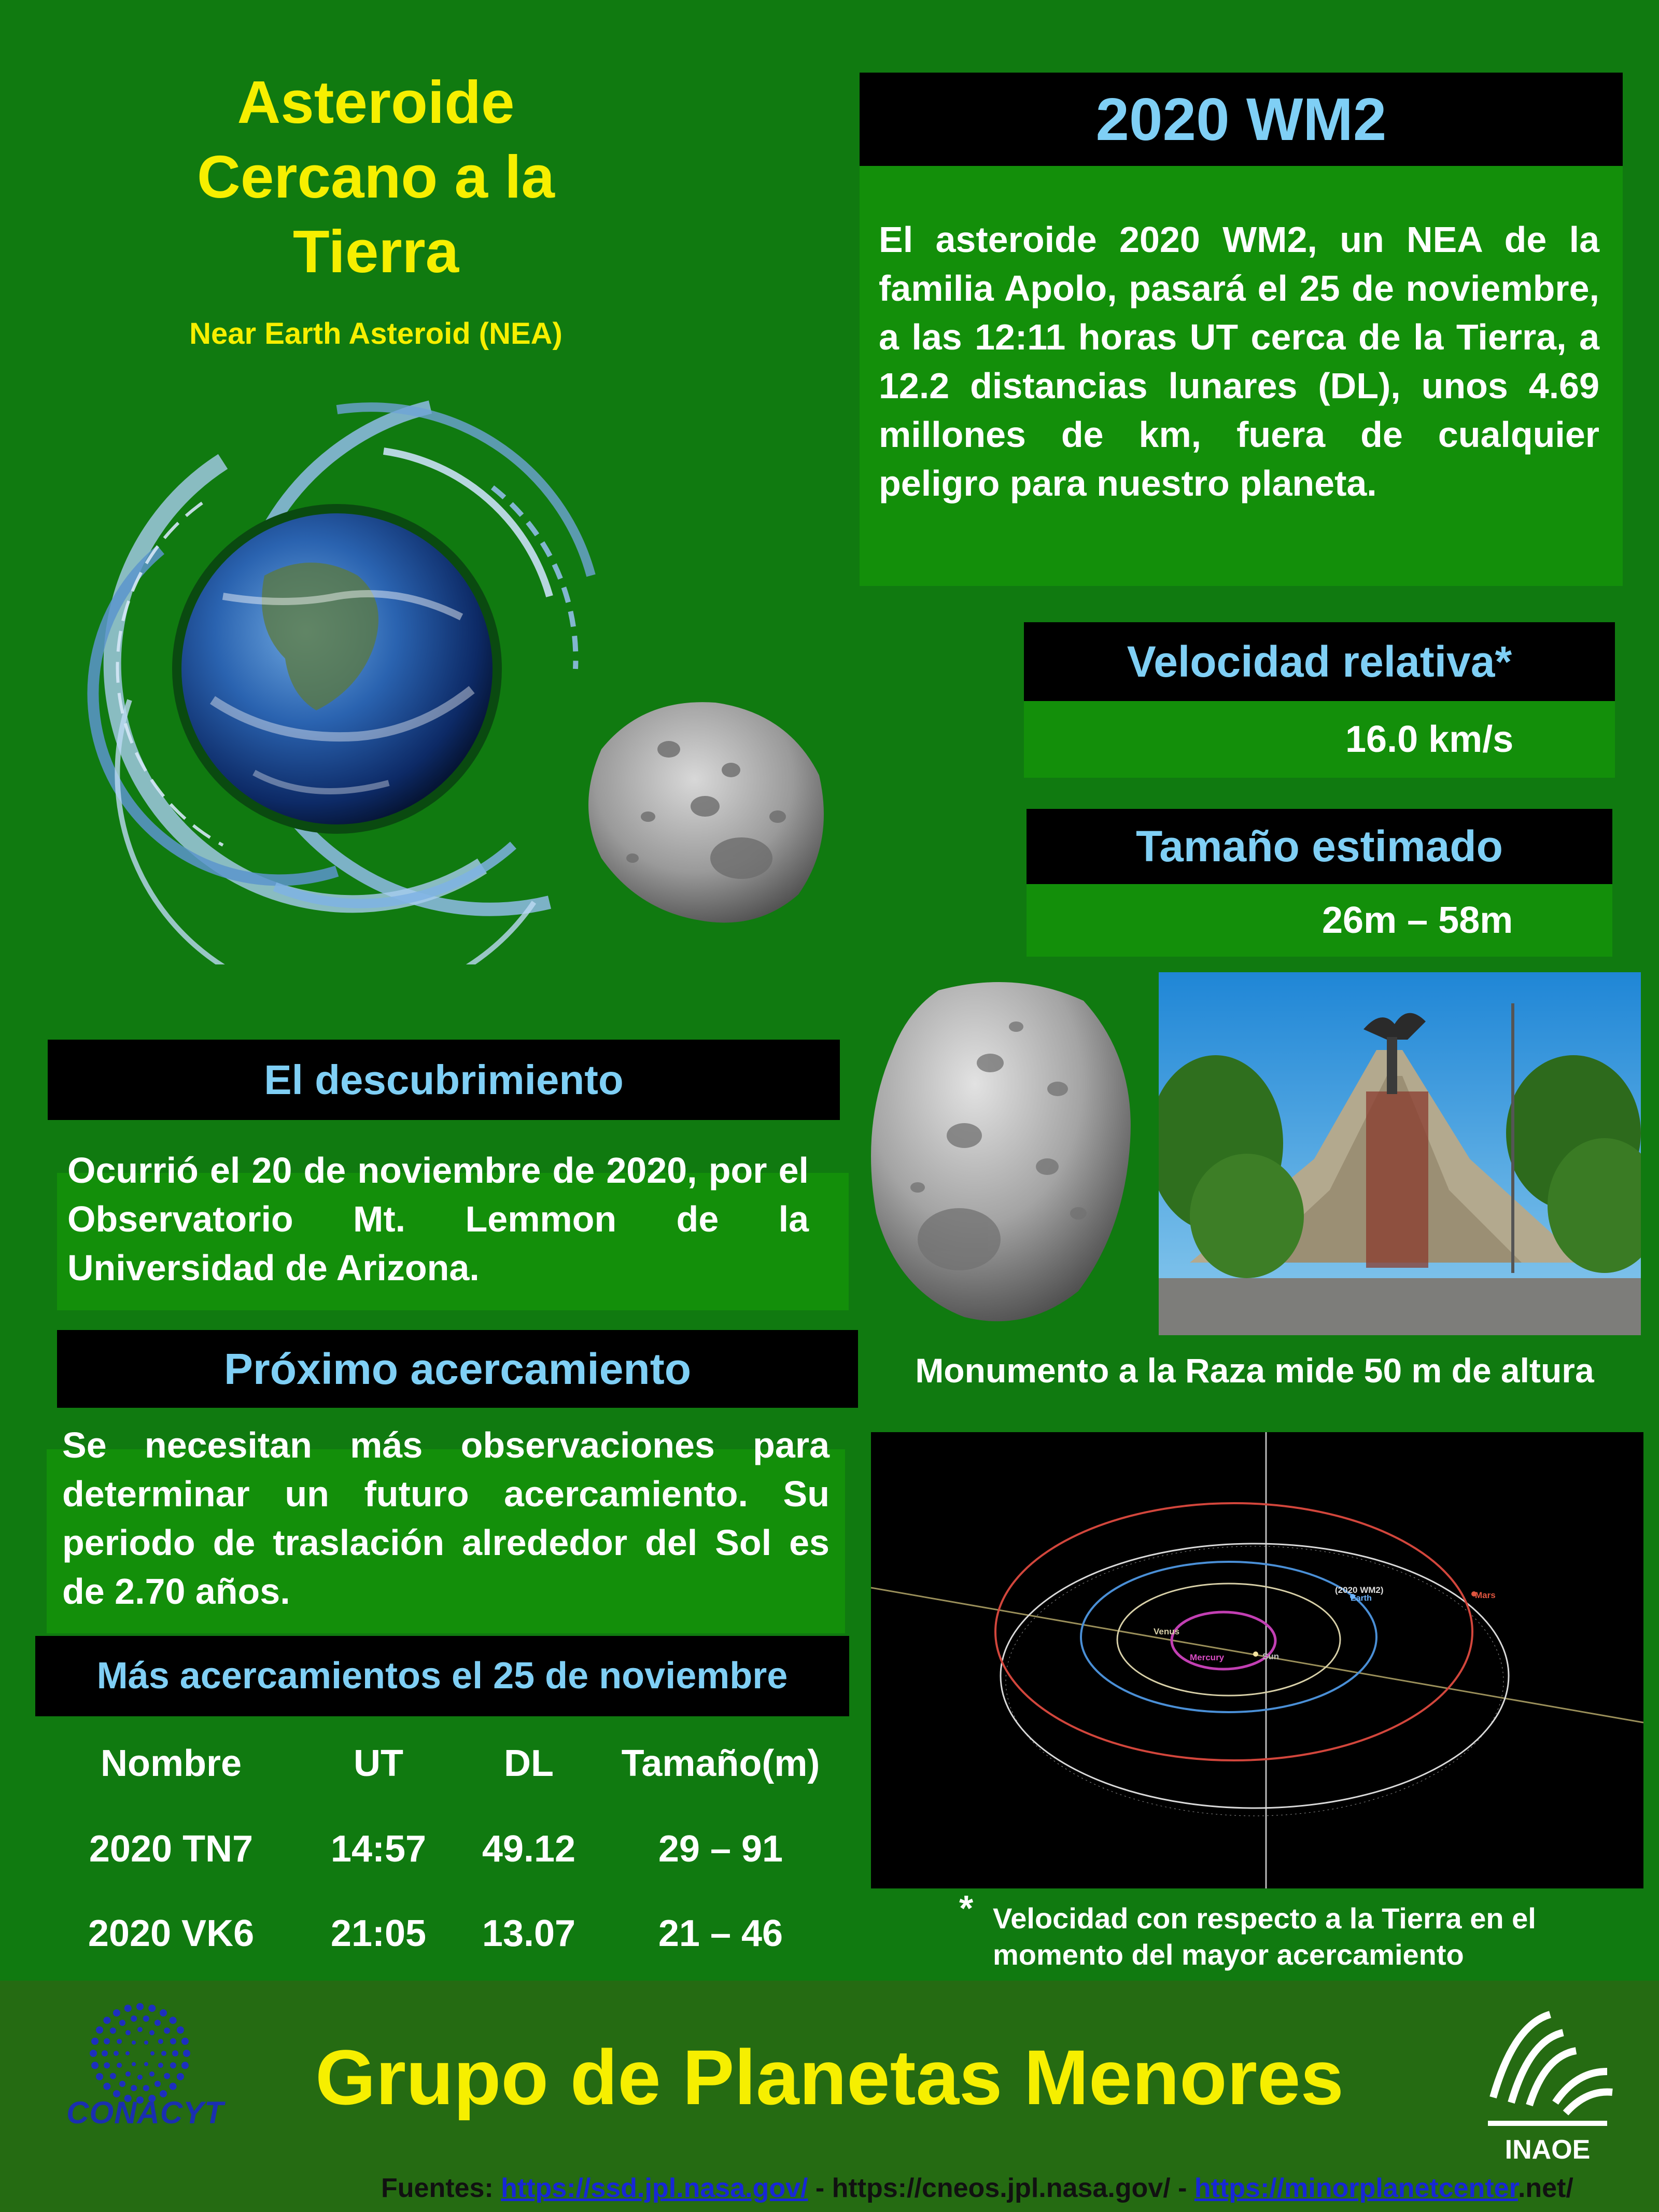  Describe the element at coordinates (140, 2053) in the screenshot. I see `conacyt-logo-icon` at that location.